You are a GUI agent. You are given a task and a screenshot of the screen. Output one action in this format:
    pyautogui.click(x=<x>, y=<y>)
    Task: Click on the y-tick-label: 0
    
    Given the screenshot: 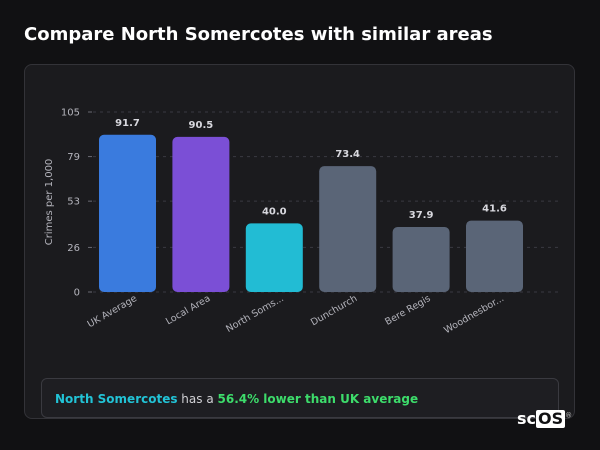 What is the action you would take?
    pyautogui.click(x=77, y=293)
    